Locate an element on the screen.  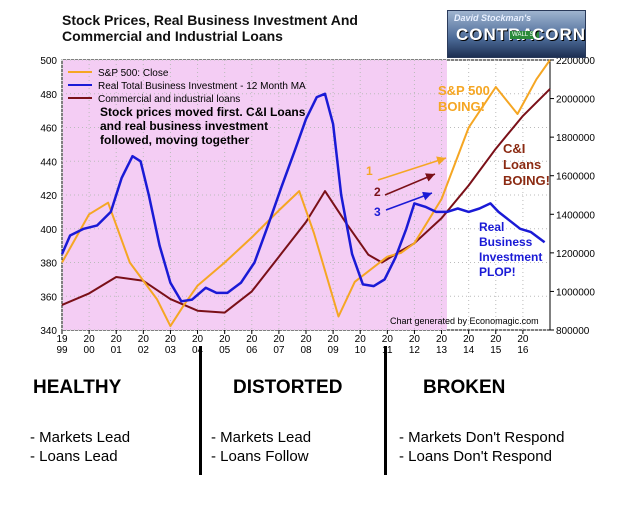
logo-street-sign: WALL ST is located at coordinates (525, 35).